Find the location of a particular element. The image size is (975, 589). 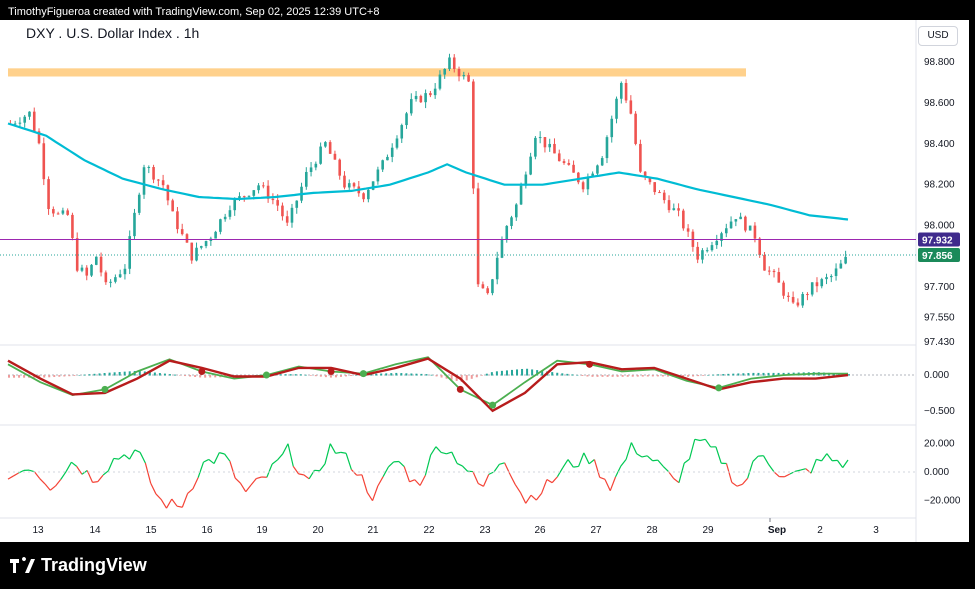

resistance-zone is located at coordinates (377, 72).